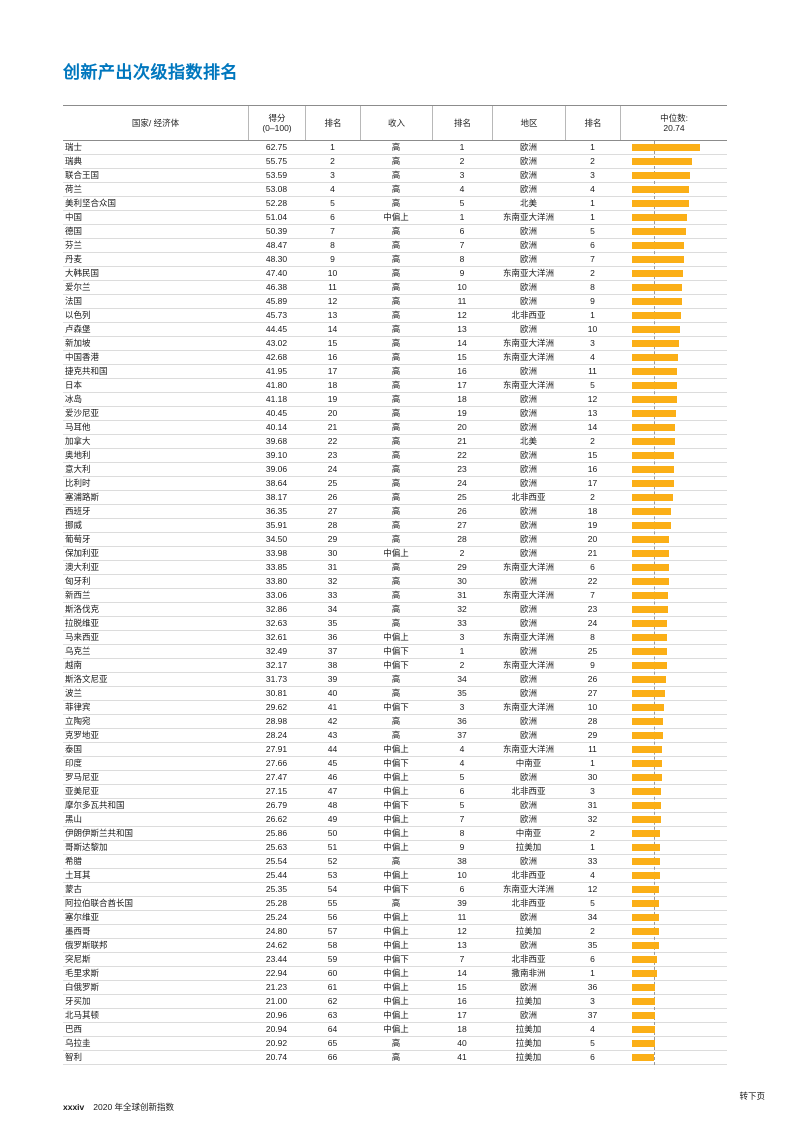 The width and height of the screenshot is (793, 1122). I want to click on country-cell: 菲律宾, so click(78, 707).